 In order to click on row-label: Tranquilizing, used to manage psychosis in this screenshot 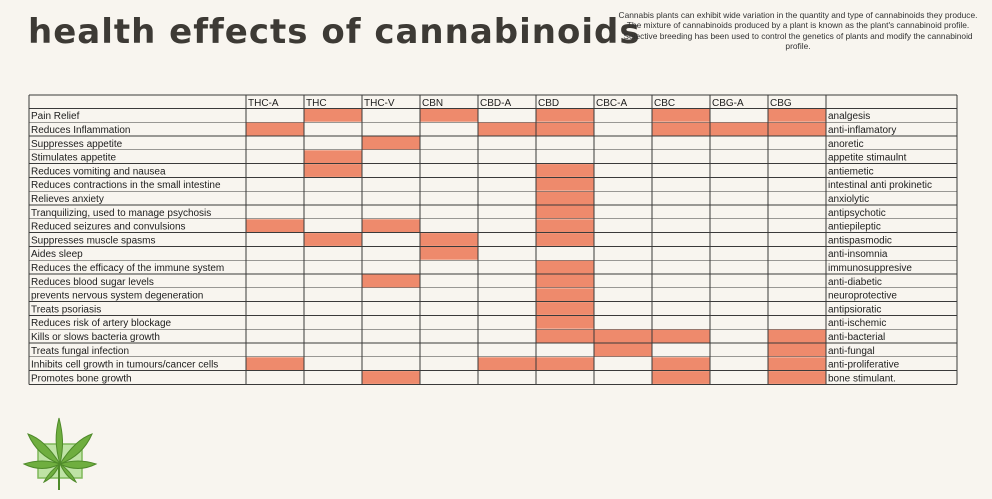, I will do `click(121, 213)`.